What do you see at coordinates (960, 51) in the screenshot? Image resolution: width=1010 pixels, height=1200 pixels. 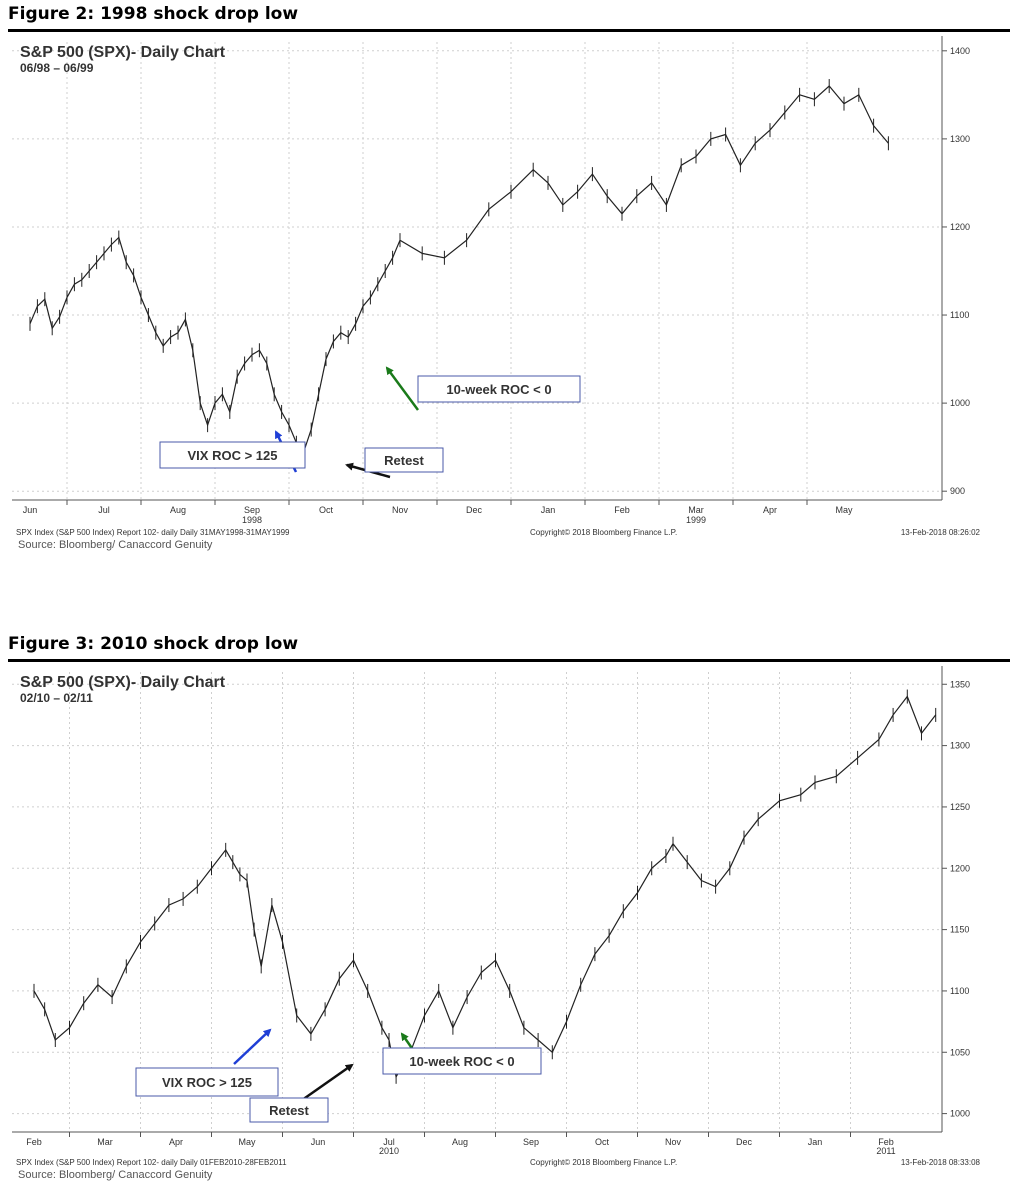 I see `y-tick-label: 1400` at bounding box center [960, 51].